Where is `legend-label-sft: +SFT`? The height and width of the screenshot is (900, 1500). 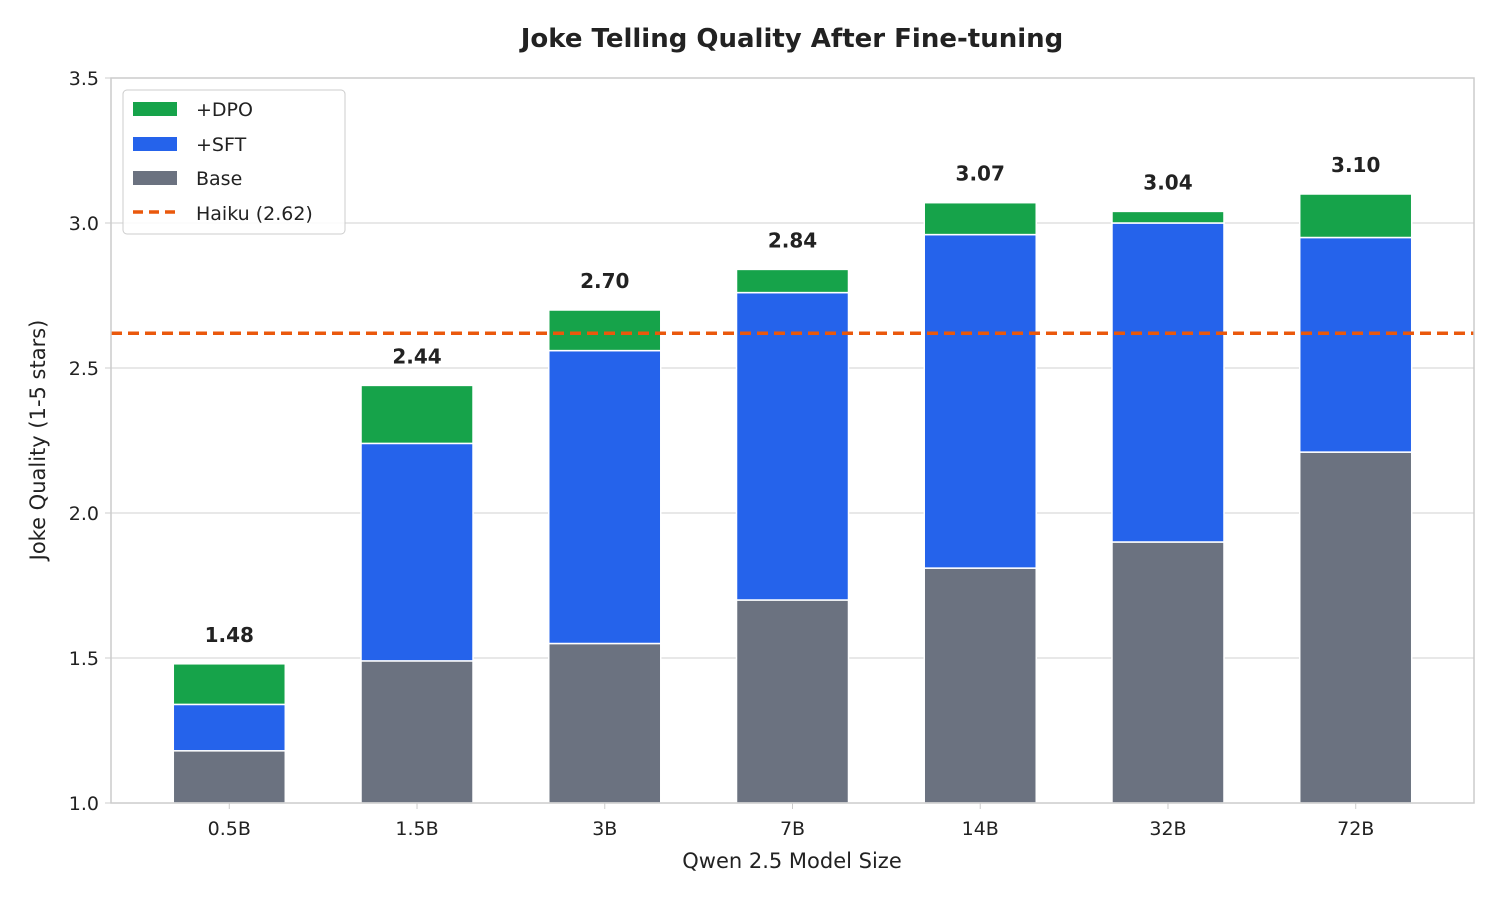
legend-label-sft: +SFT is located at coordinates (221, 145).